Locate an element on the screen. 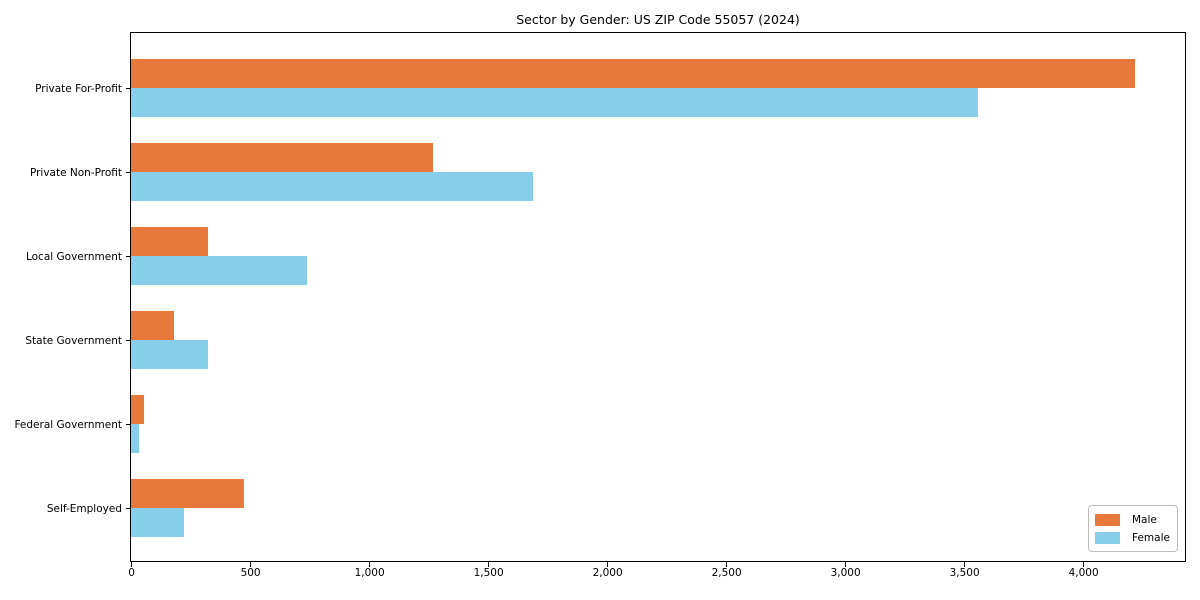  legend-item-female: Female is located at coordinates (1136, 537).